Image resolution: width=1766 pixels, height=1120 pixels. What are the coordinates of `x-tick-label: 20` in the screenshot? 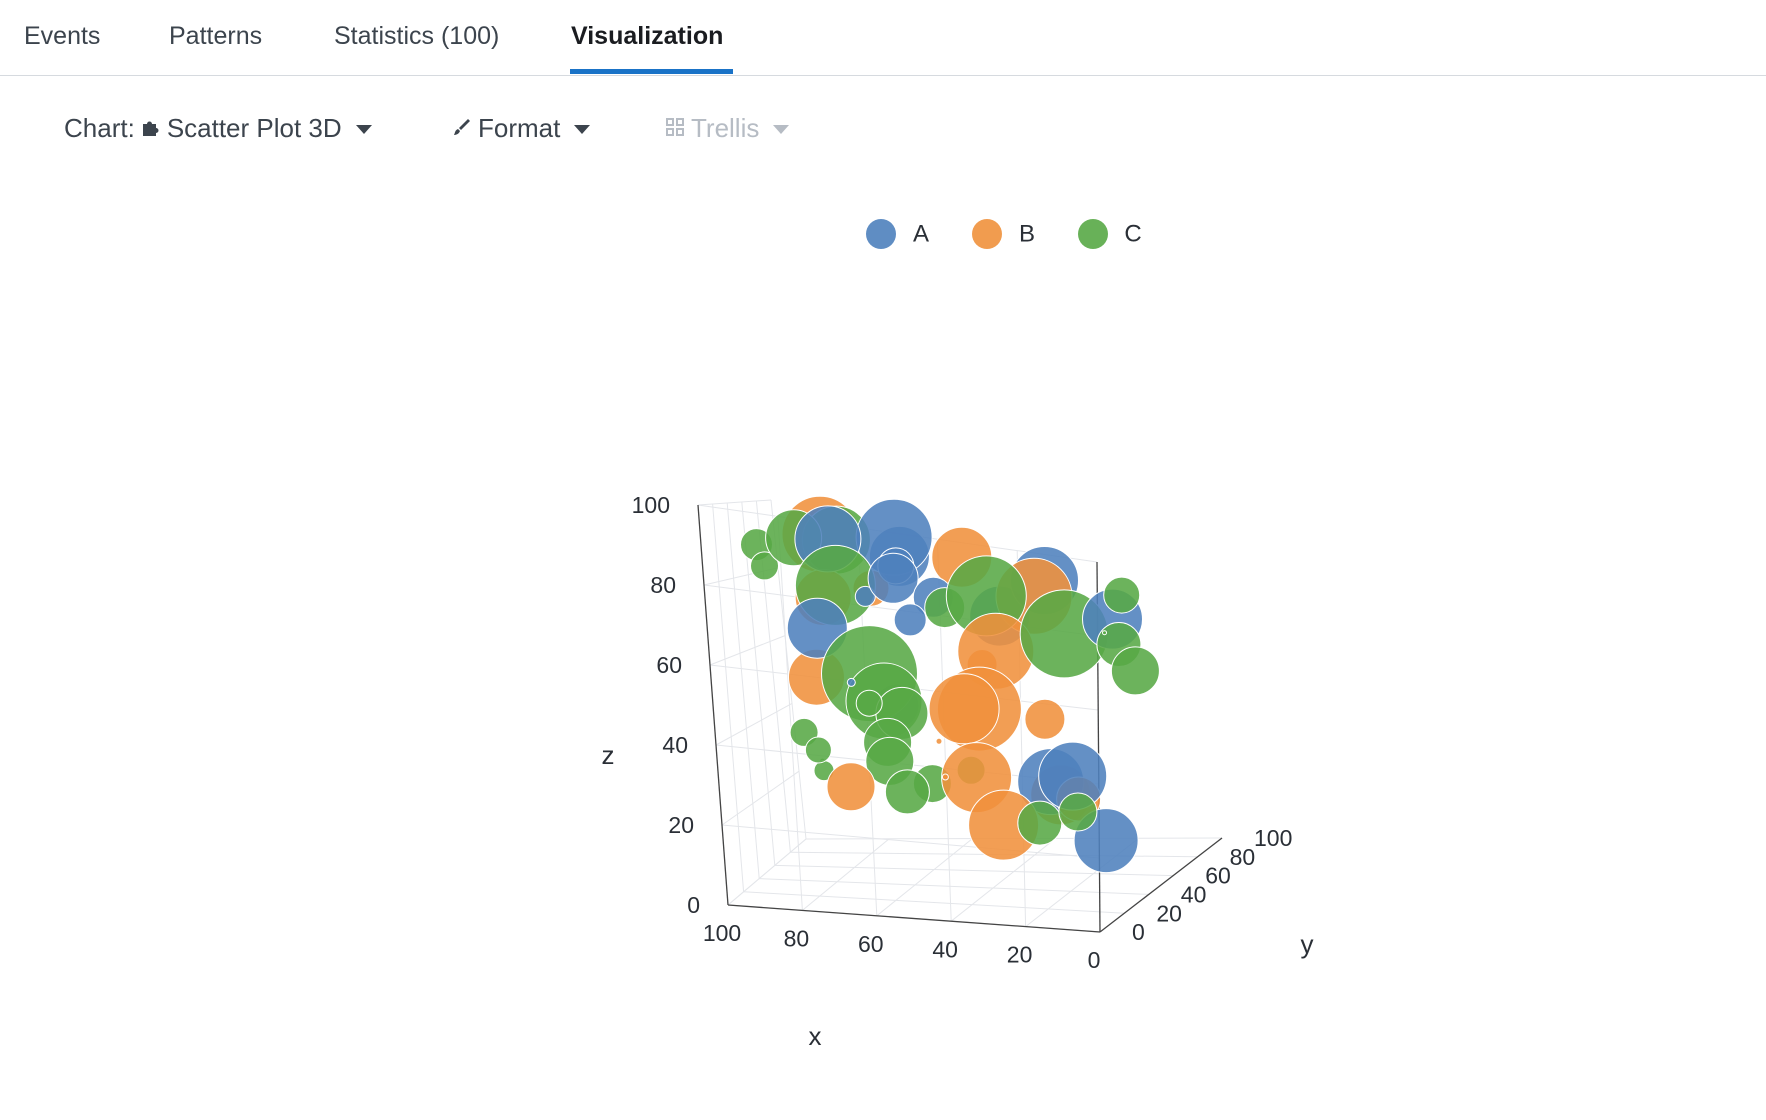 It's located at (1020, 955).